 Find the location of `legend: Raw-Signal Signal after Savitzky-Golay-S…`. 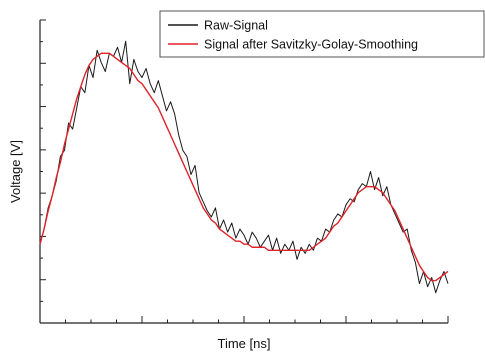

legend: Raw-Signal Signal after Savitzky-Golay-S… is located at coordinates (322, 34).